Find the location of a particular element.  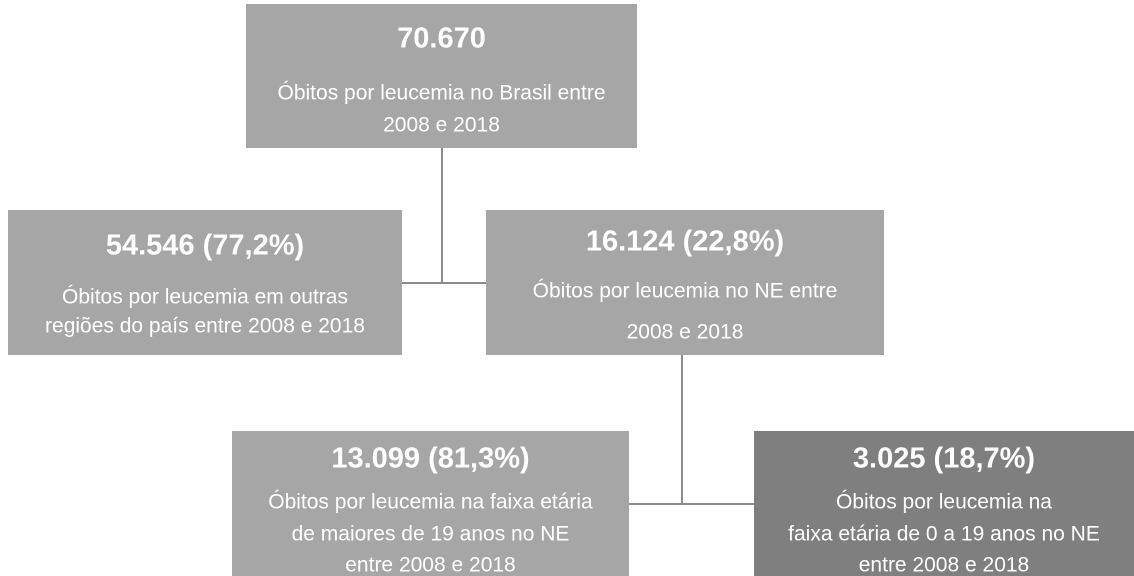

node-label: Óbitos por leucemia na faixa etária is located at coordinates (430, 502).